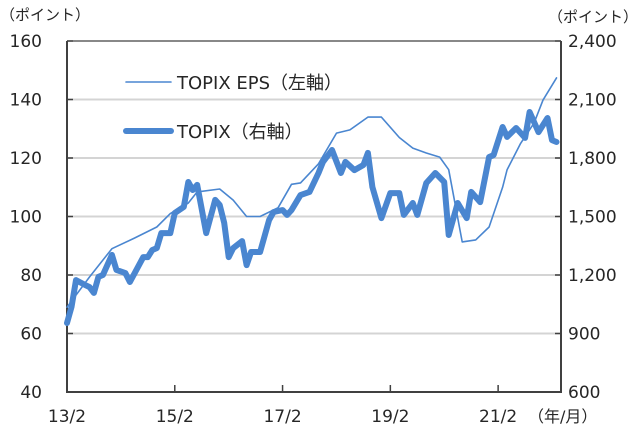  I want to click on left-tick-label: 160, so click(26, 42).